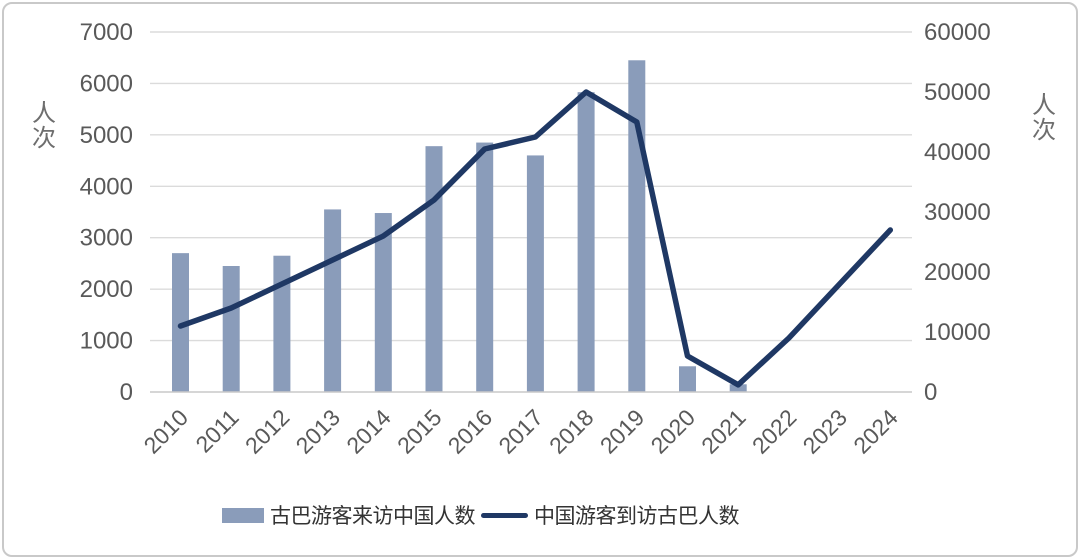  Describe the element at coordinates (520, 431) in the screenshot. I see `x-axis-label: 2017` at that location.